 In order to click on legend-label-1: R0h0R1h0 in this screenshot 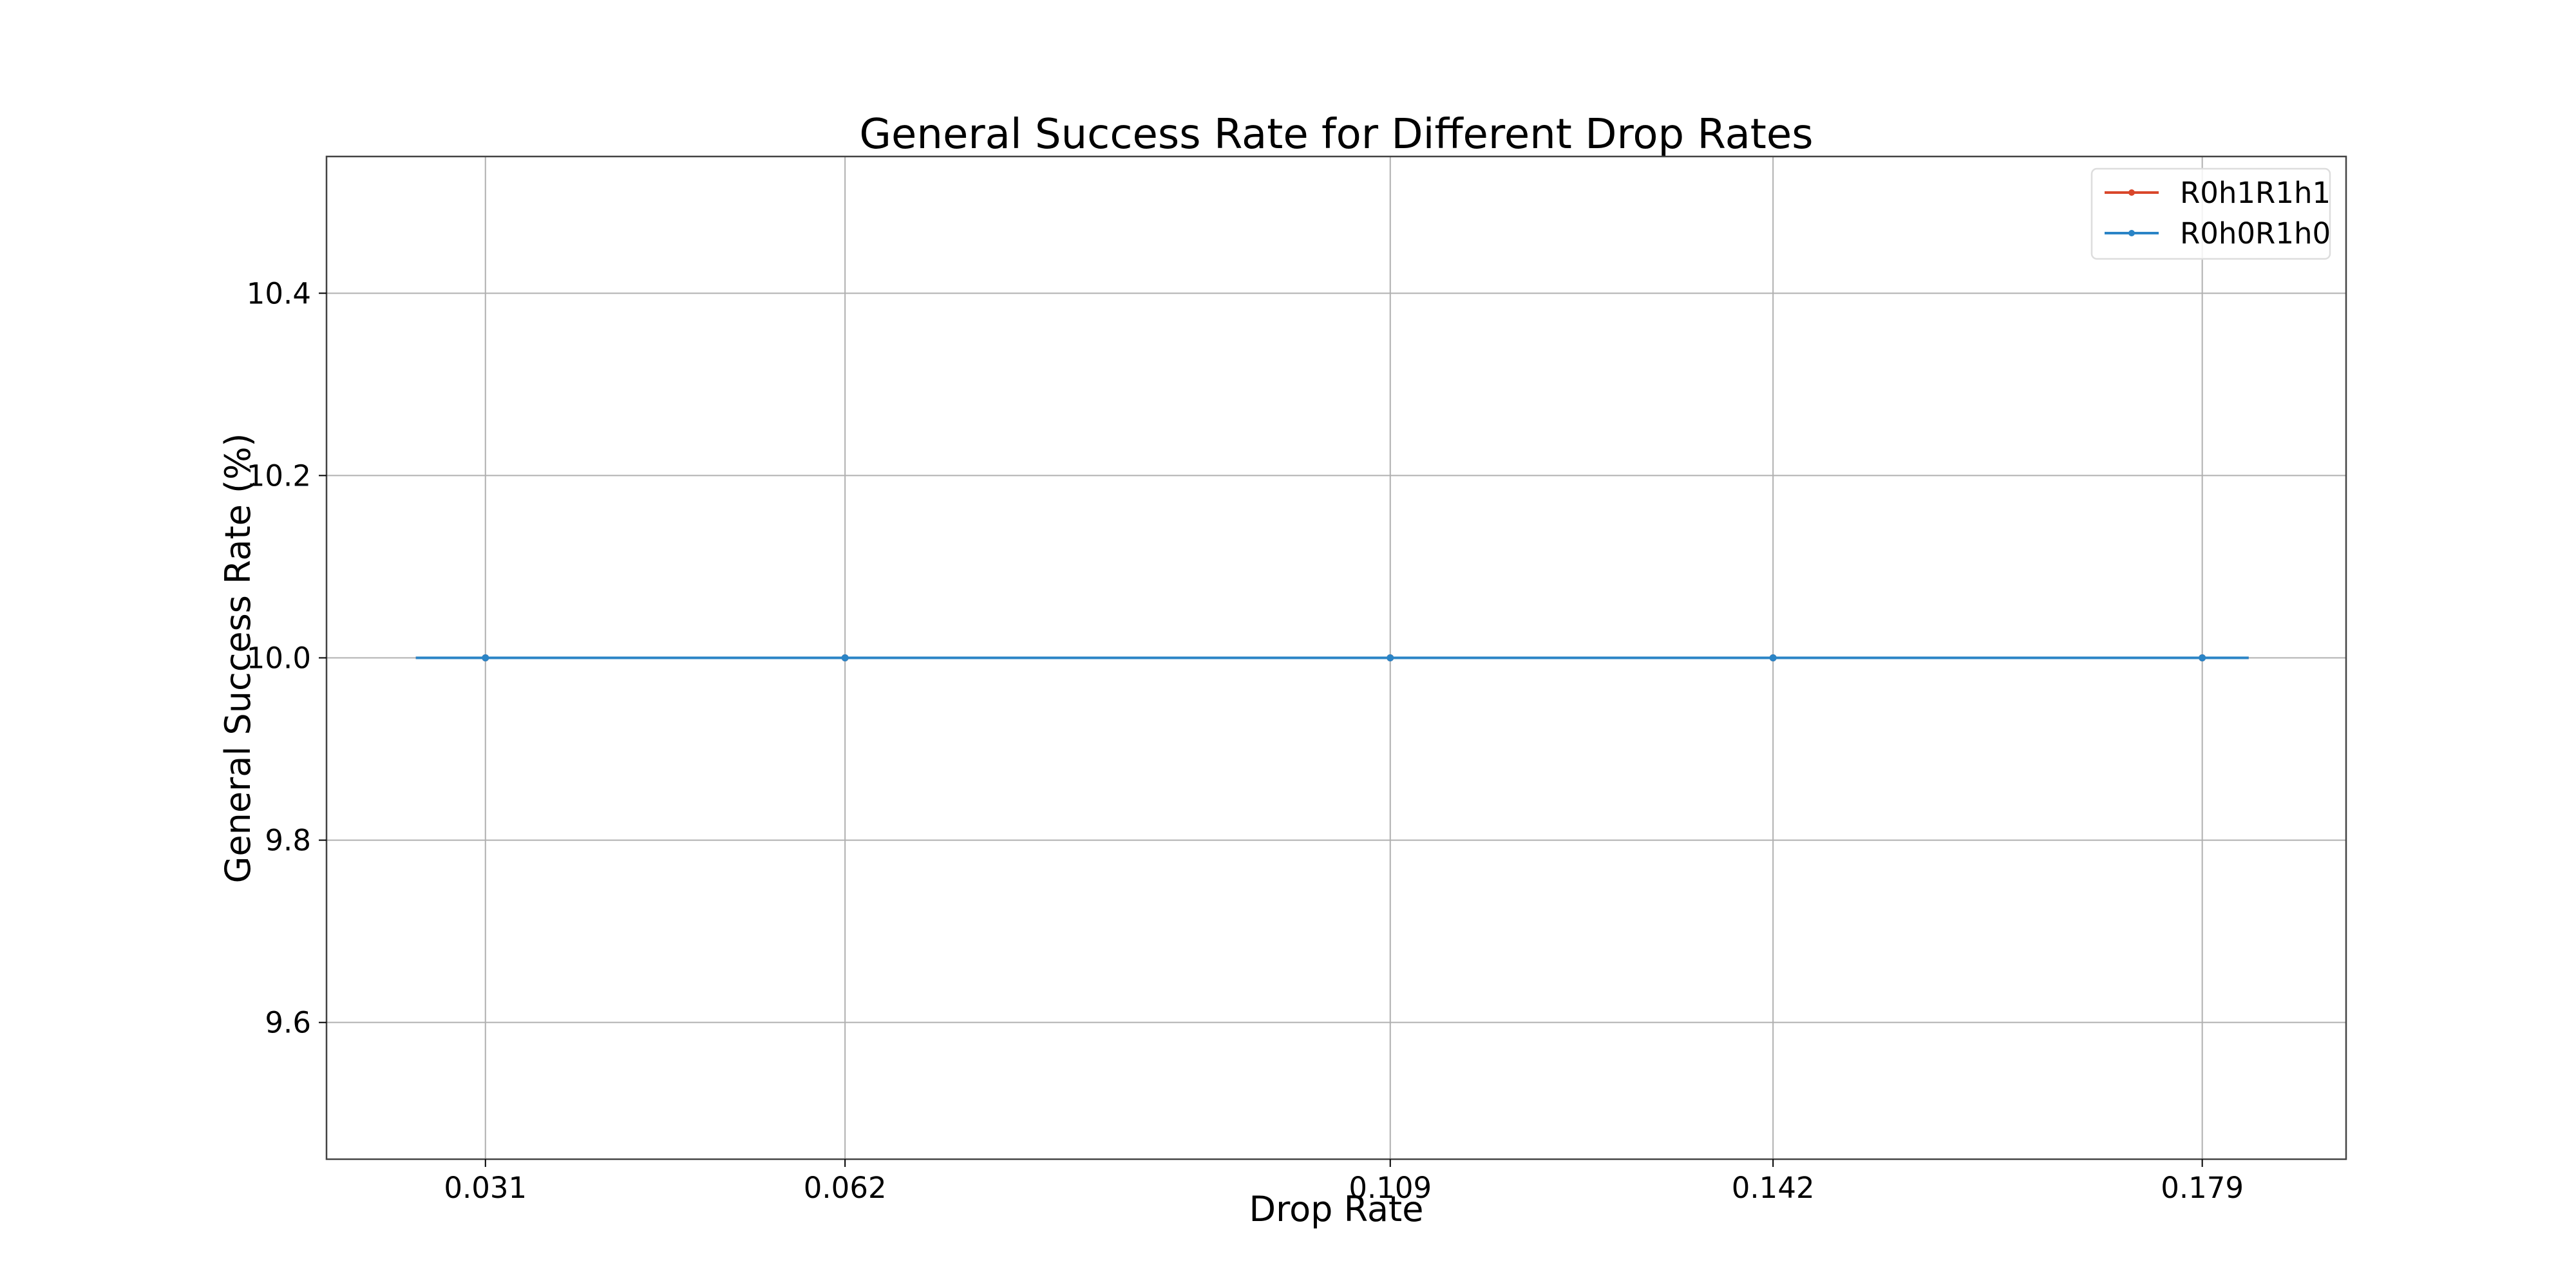, I will do `click(2255, 233)`.